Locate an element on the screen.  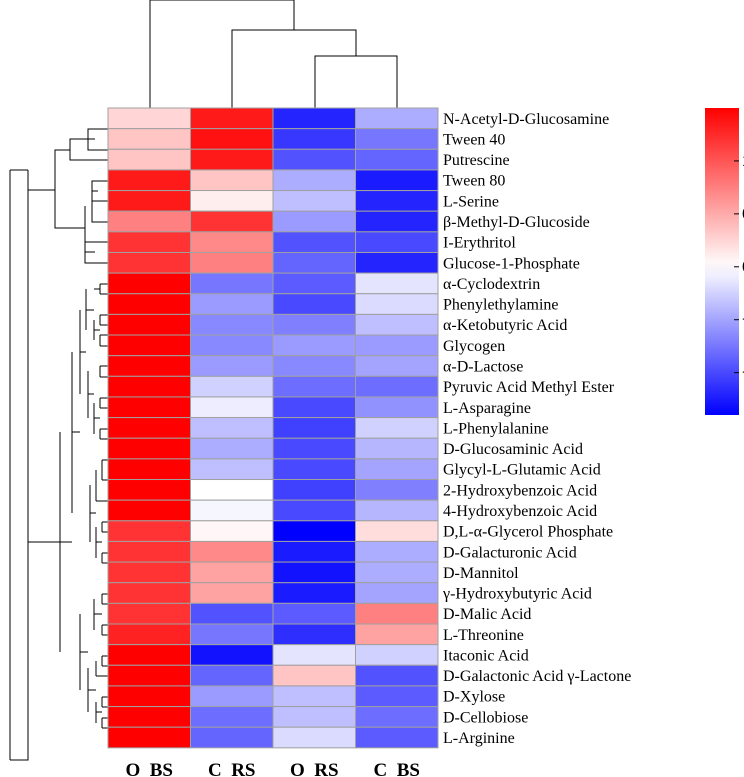
row-label: D-Xylose is located at coordinates (474, 697).